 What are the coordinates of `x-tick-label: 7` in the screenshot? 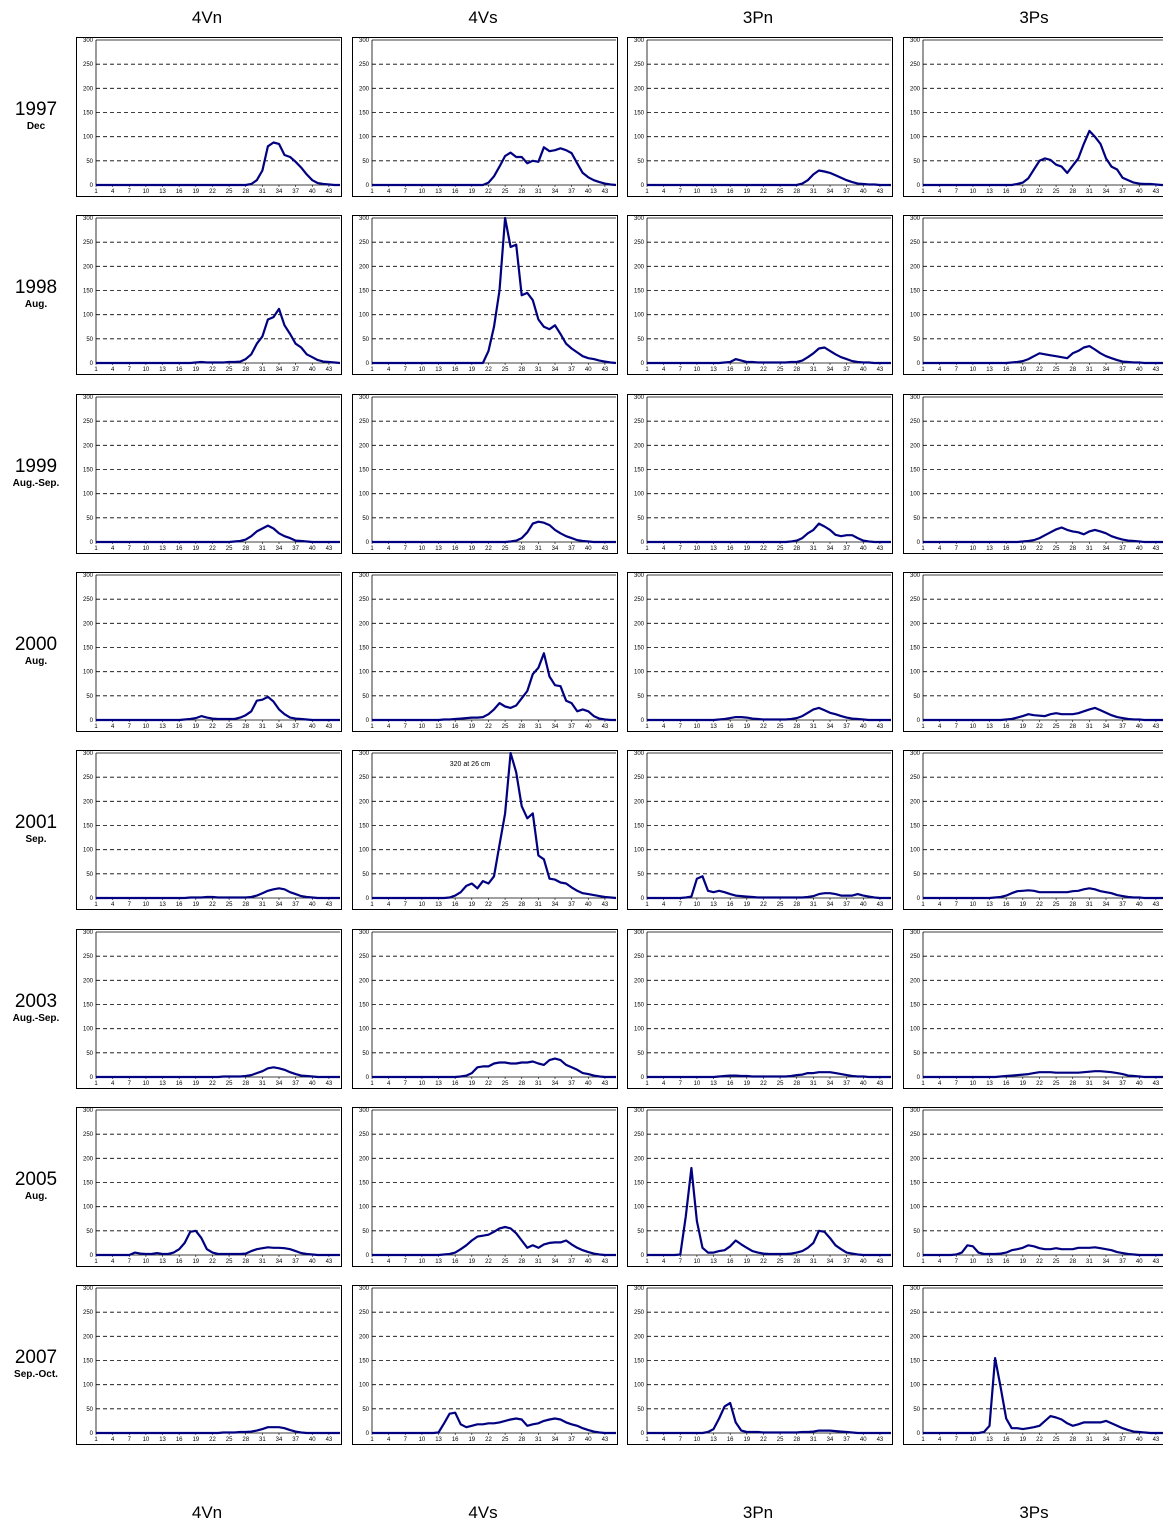 It's located at (130, 1262).